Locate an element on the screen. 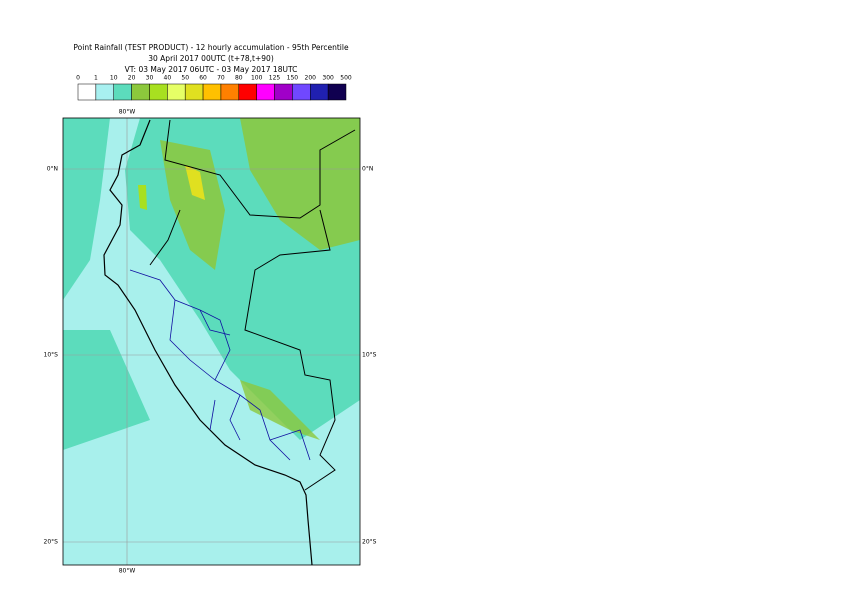 Image resolution: width=842 pixels, height=596 pixels. run-time: 30 April 2017 00UTC (t+78,t+90) is located at coordinates (211, 58).